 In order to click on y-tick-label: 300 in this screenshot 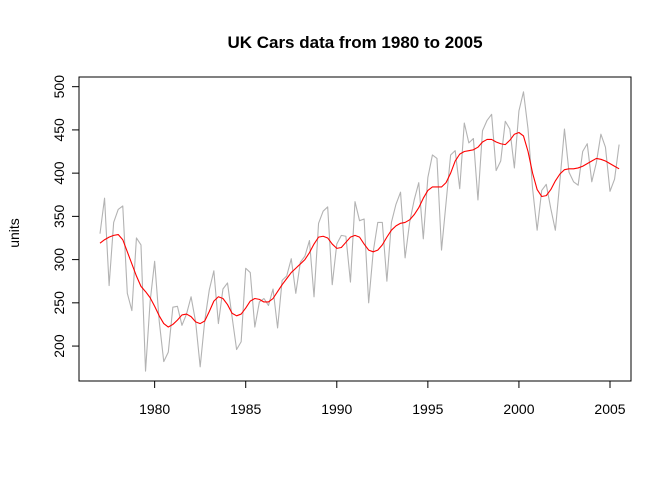, I will do `click(59, 260)`.